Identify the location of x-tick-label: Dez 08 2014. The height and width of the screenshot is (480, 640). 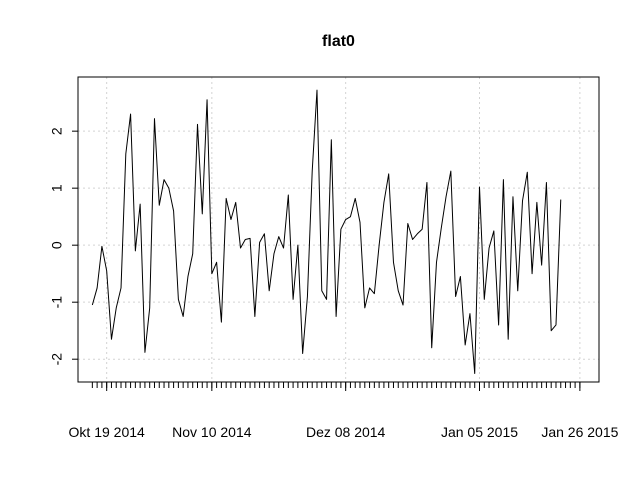
(346, 432).